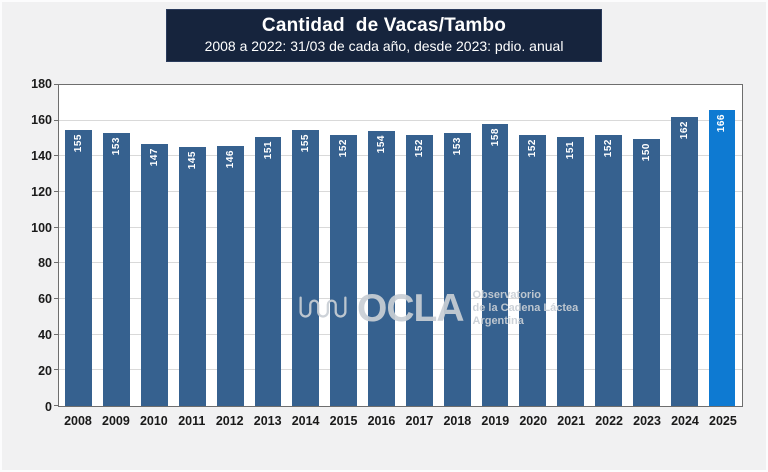 The image size is (768, 472). I want to click on x-axis-tick-label: 2017, so click(419, 421).